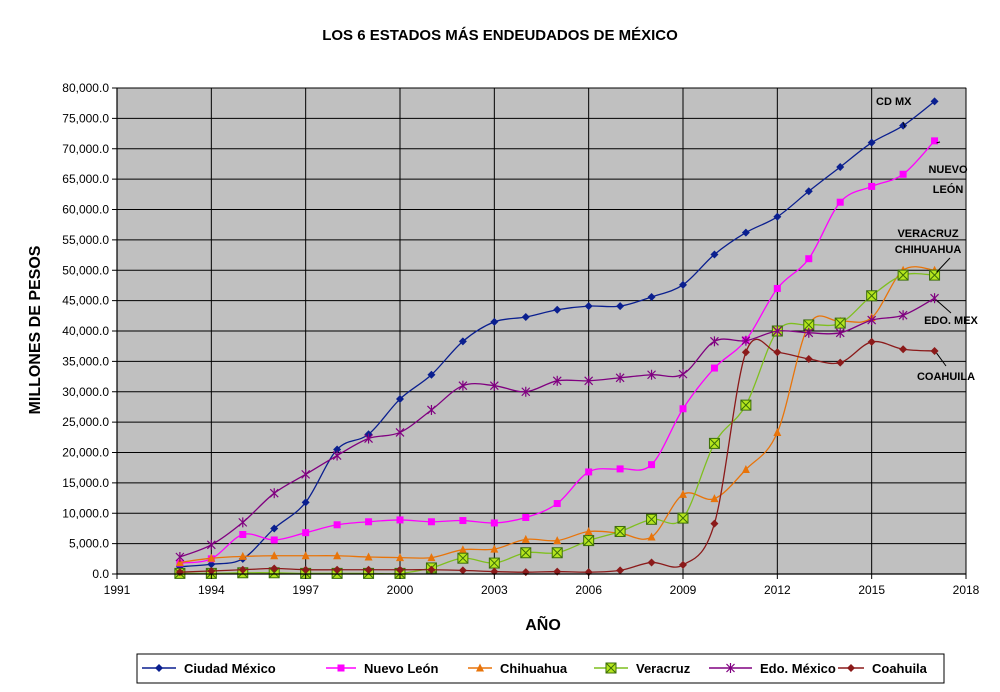  What do you see at coordinates (85, 270) in the screenshot?
I see `y-tick-label: 50,000.0` at bounding box center [85, 270].